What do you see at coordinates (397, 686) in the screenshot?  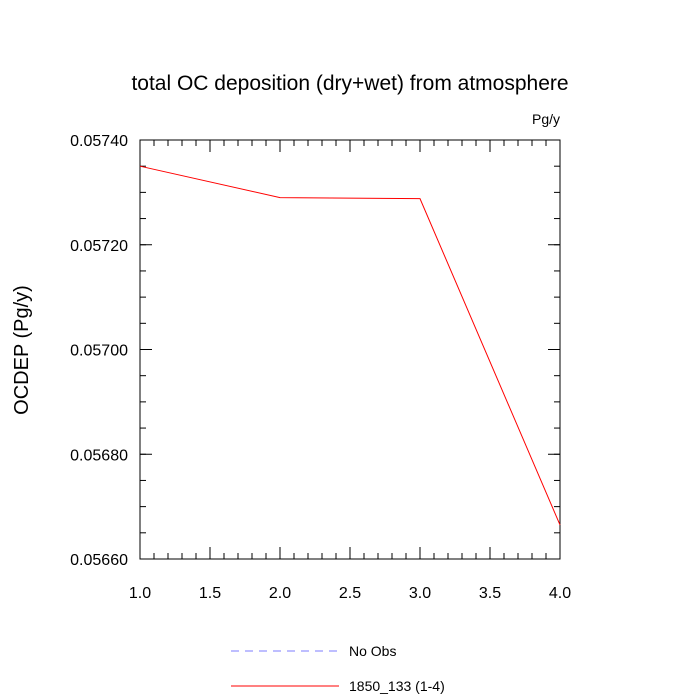 I see `legend-label: 1850_133 (1-4)` at bounding box center [397, 686].